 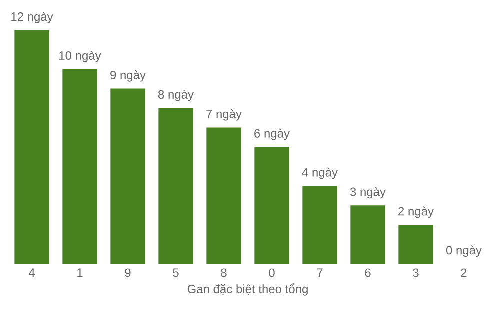 I want to click on x-tick-label: 8, so click(x=224, y=273).